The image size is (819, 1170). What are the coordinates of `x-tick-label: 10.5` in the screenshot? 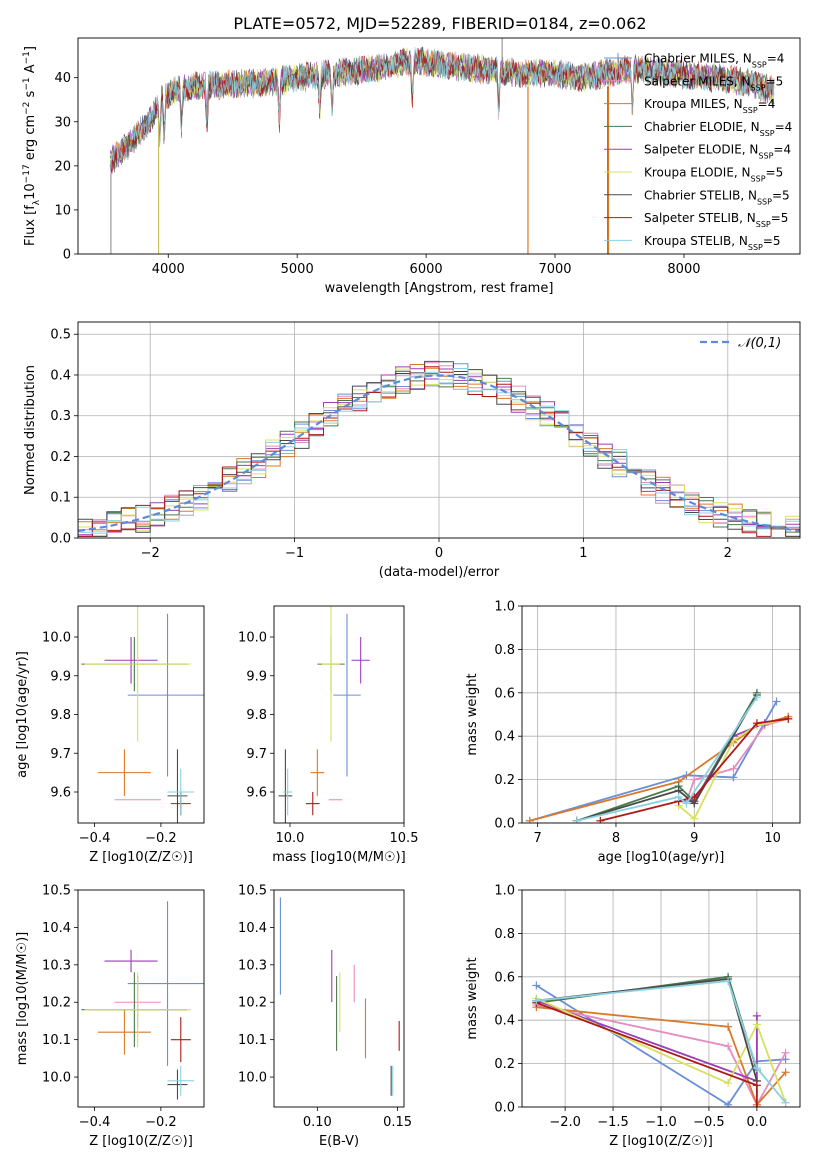 It's located at (404, 838).